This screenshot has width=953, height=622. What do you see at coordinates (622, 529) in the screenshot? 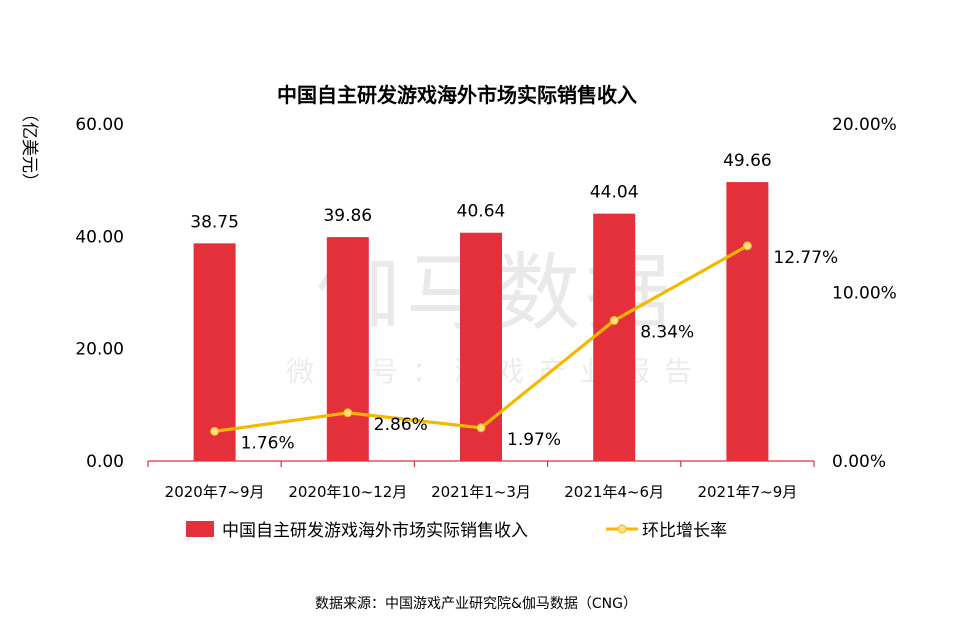
I see `legend-line-marker` at bounding box center [622, 529].